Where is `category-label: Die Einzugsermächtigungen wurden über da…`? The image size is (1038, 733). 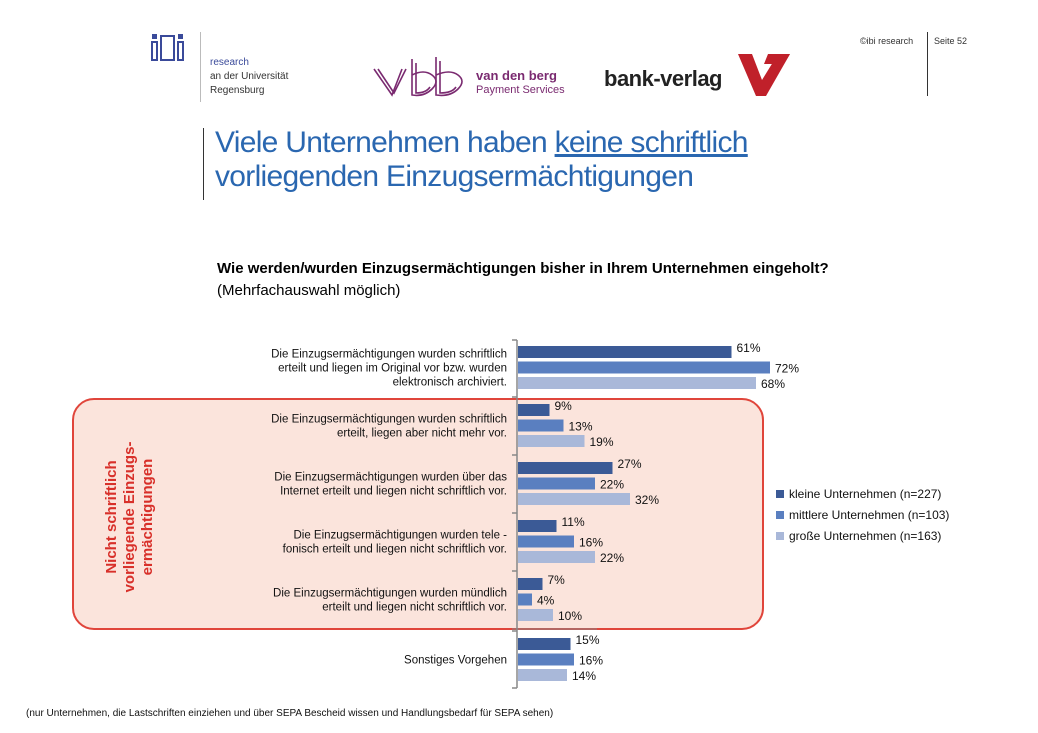 category-label: Die Einzugsermächtigungen wurden über da… is located at coordinates (390, 477).